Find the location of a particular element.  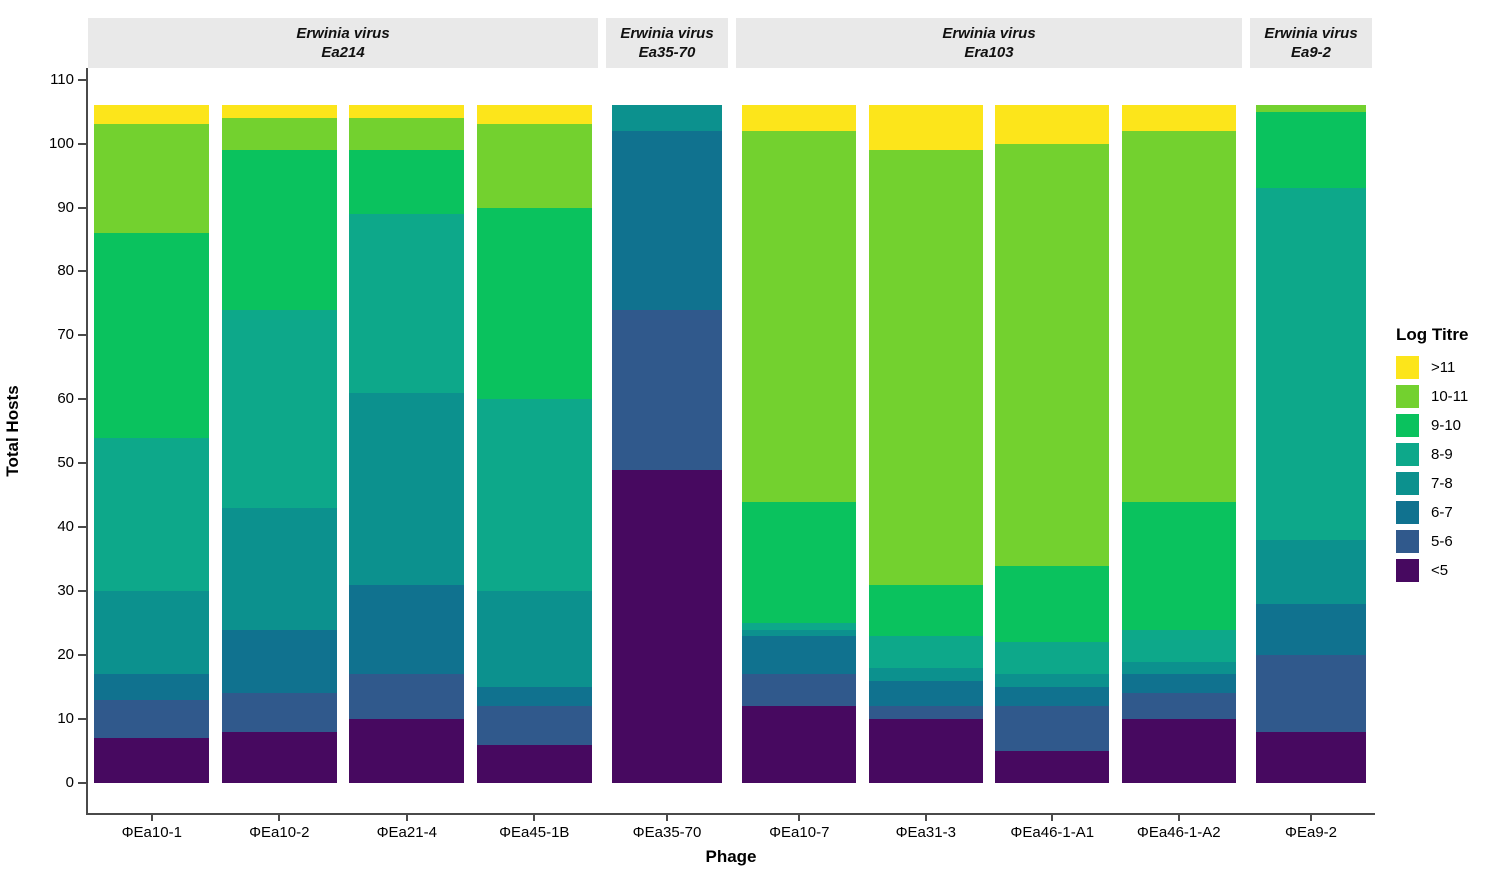

legend-item: 6-7 is located at coordinates (1443, 512).